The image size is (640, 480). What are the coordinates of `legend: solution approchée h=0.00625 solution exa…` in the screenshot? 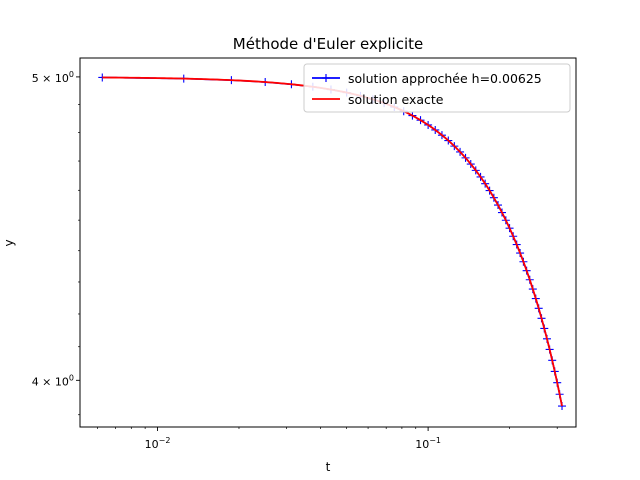 It's located at (437, 88).